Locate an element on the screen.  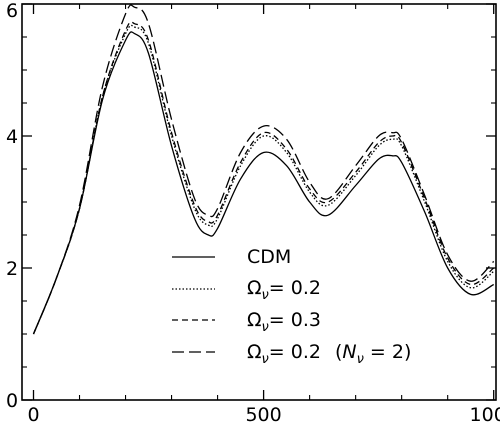
legend-value: = 0.3 is located at coordinates (295, 320).